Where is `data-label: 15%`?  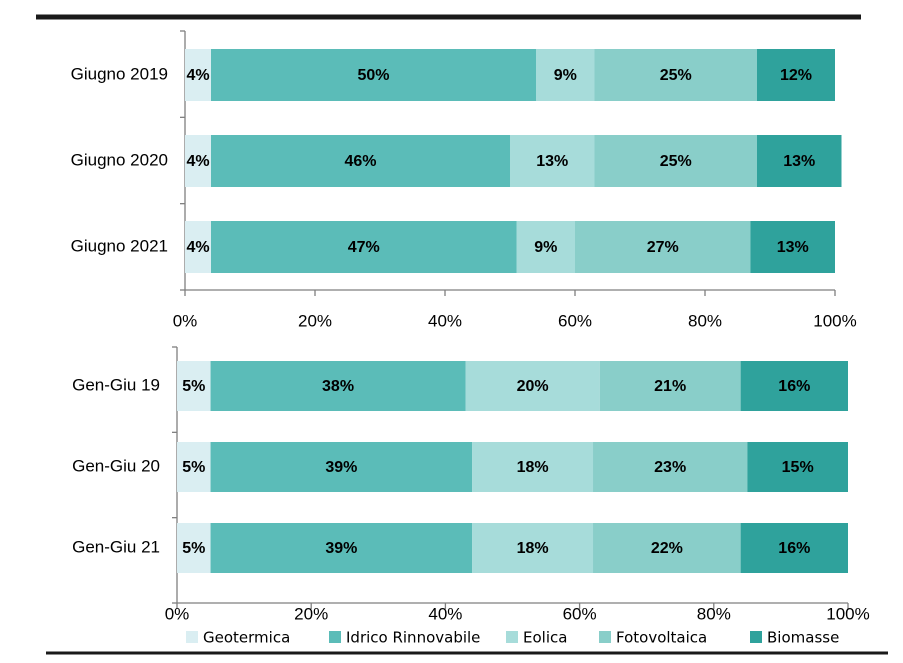
data-label: 15% is located at coordinates (798, 467).